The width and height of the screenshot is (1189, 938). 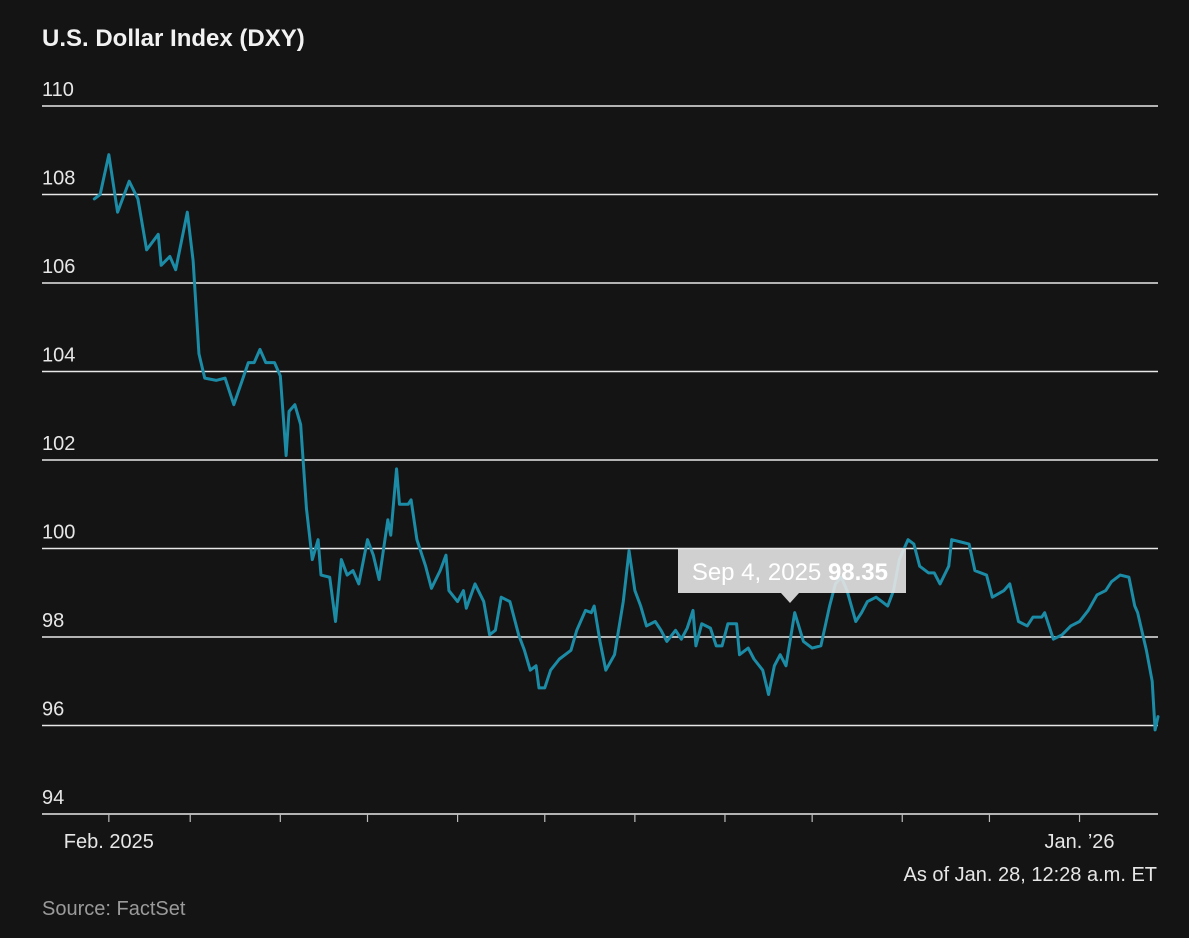 What do you see at coordinates (58, 179) in the screenshot?
I see `y-tick-label: 108` at bounding box center [58, 179].